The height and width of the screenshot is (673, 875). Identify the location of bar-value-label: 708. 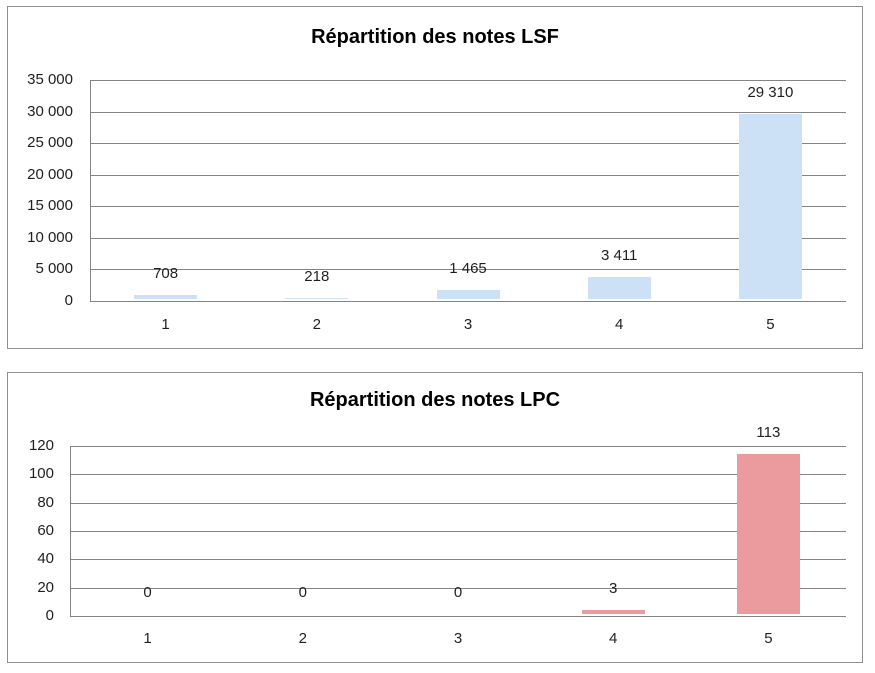
(166, 273).